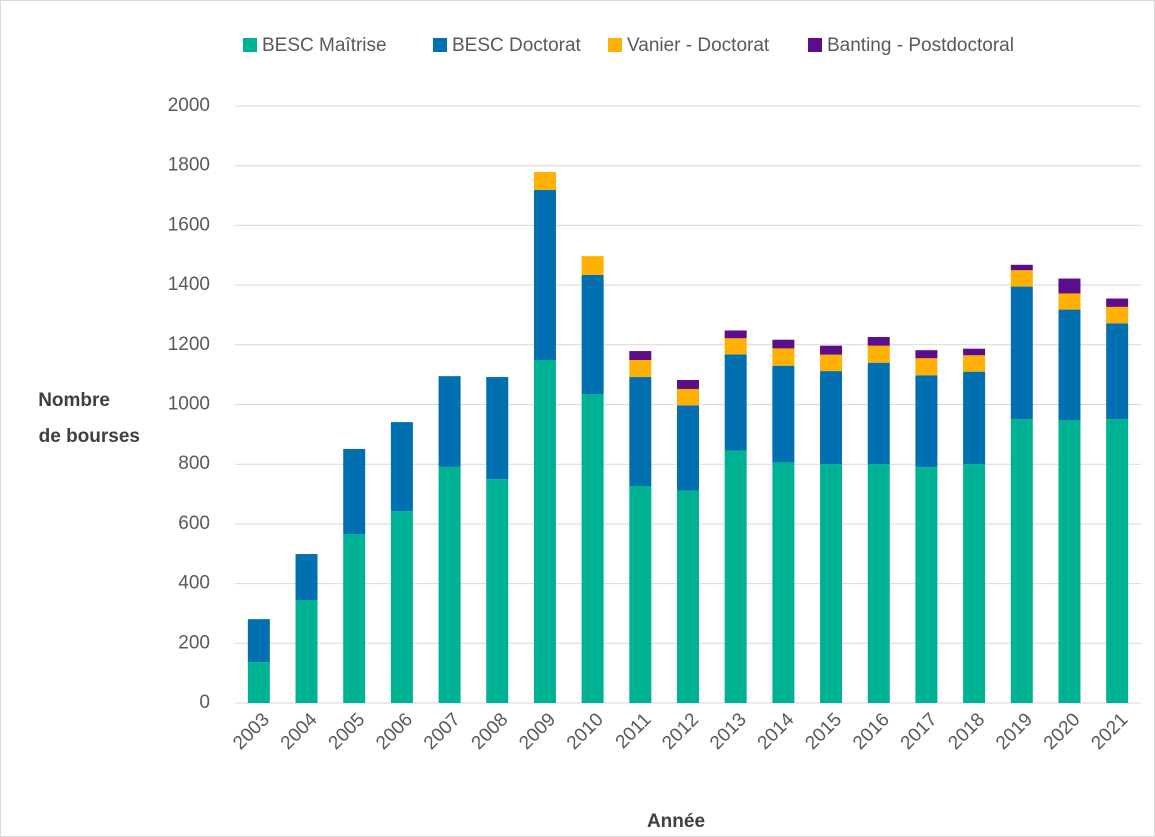 Image resolution: width=1155 pixels, height=837 pixels. I want to click on y-tick-label: 200, so click(194, 642).